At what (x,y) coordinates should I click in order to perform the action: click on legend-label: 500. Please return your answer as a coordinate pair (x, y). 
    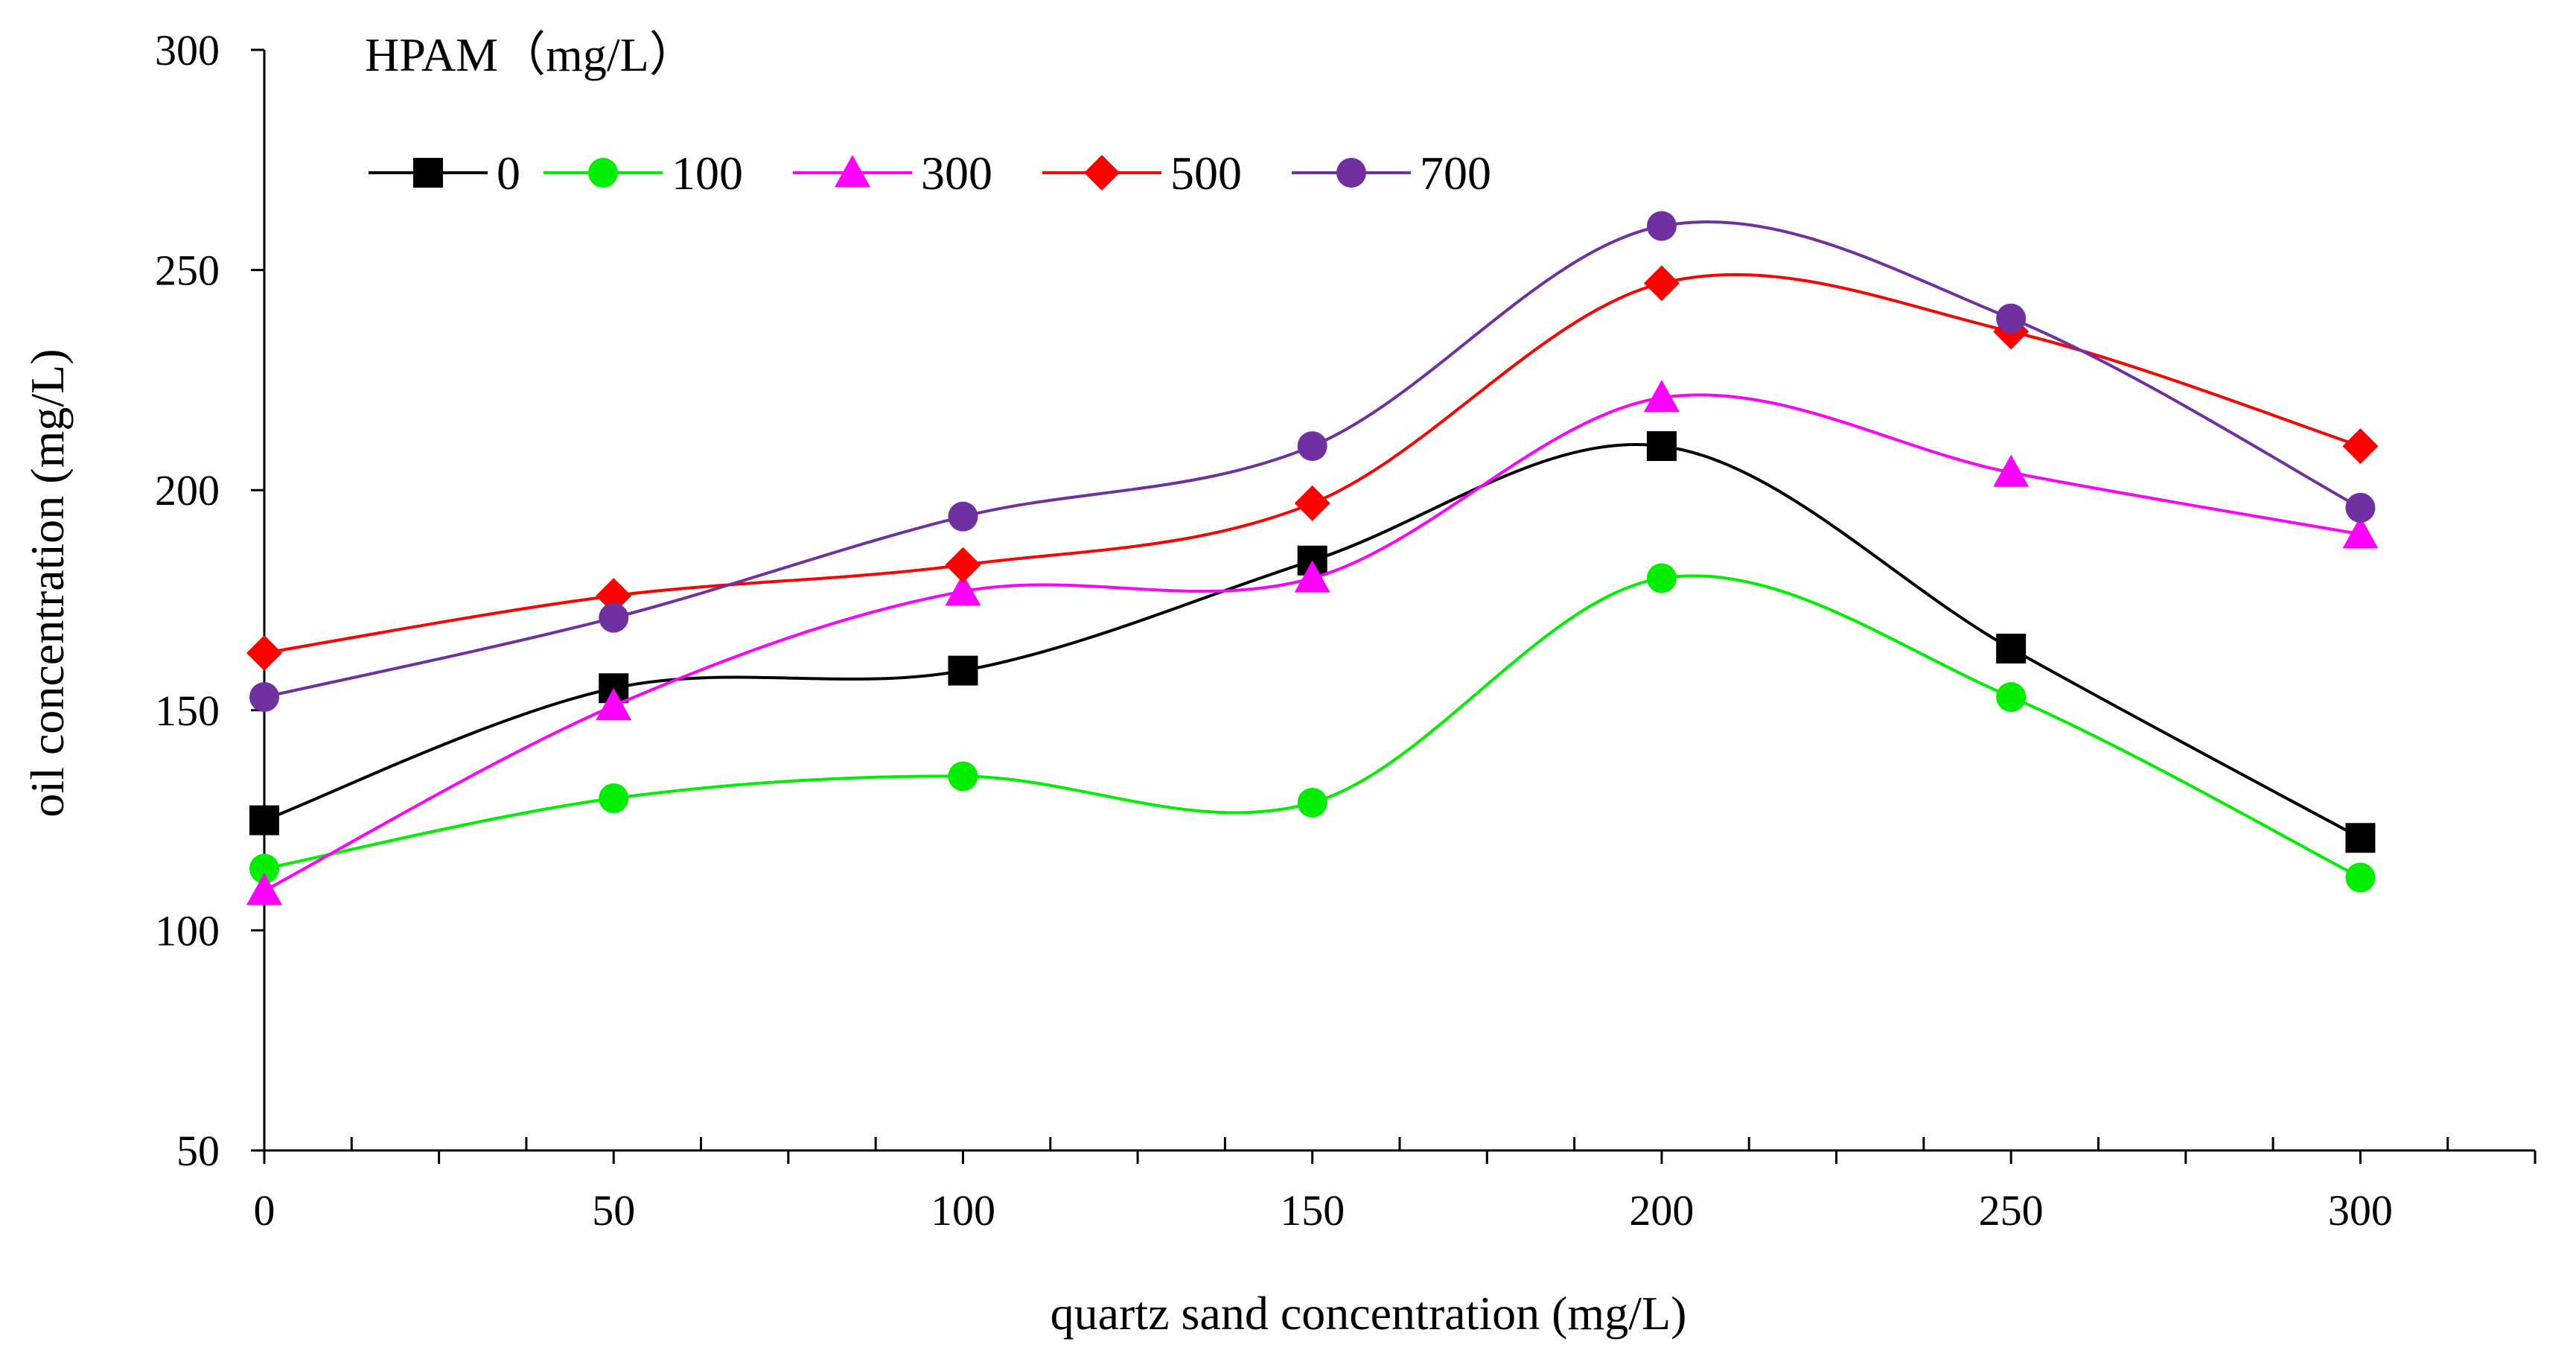
    Looking at the image, I should click on (1206, 173).